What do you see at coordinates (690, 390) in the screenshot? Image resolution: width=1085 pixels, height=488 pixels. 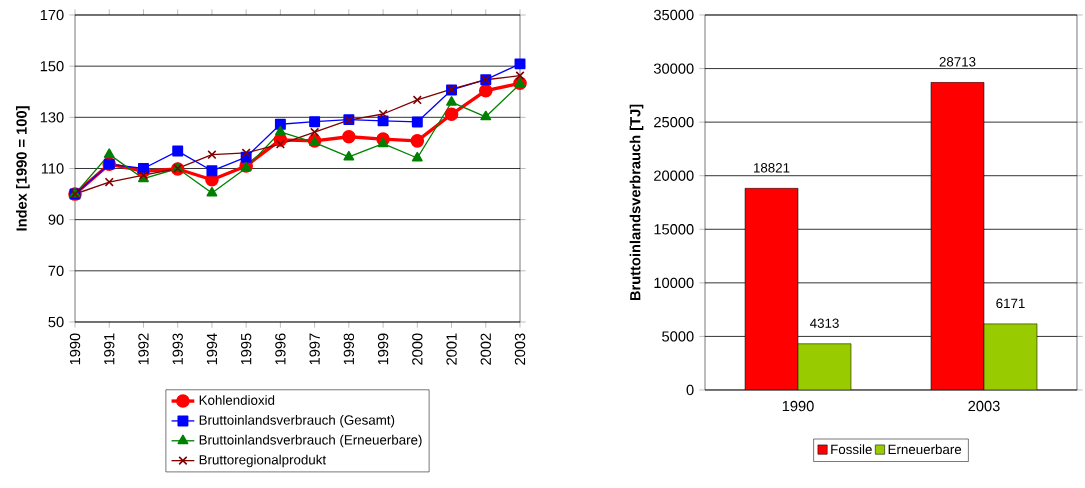 I see `y-tick-label: 0` at bounding box center [690, 390].